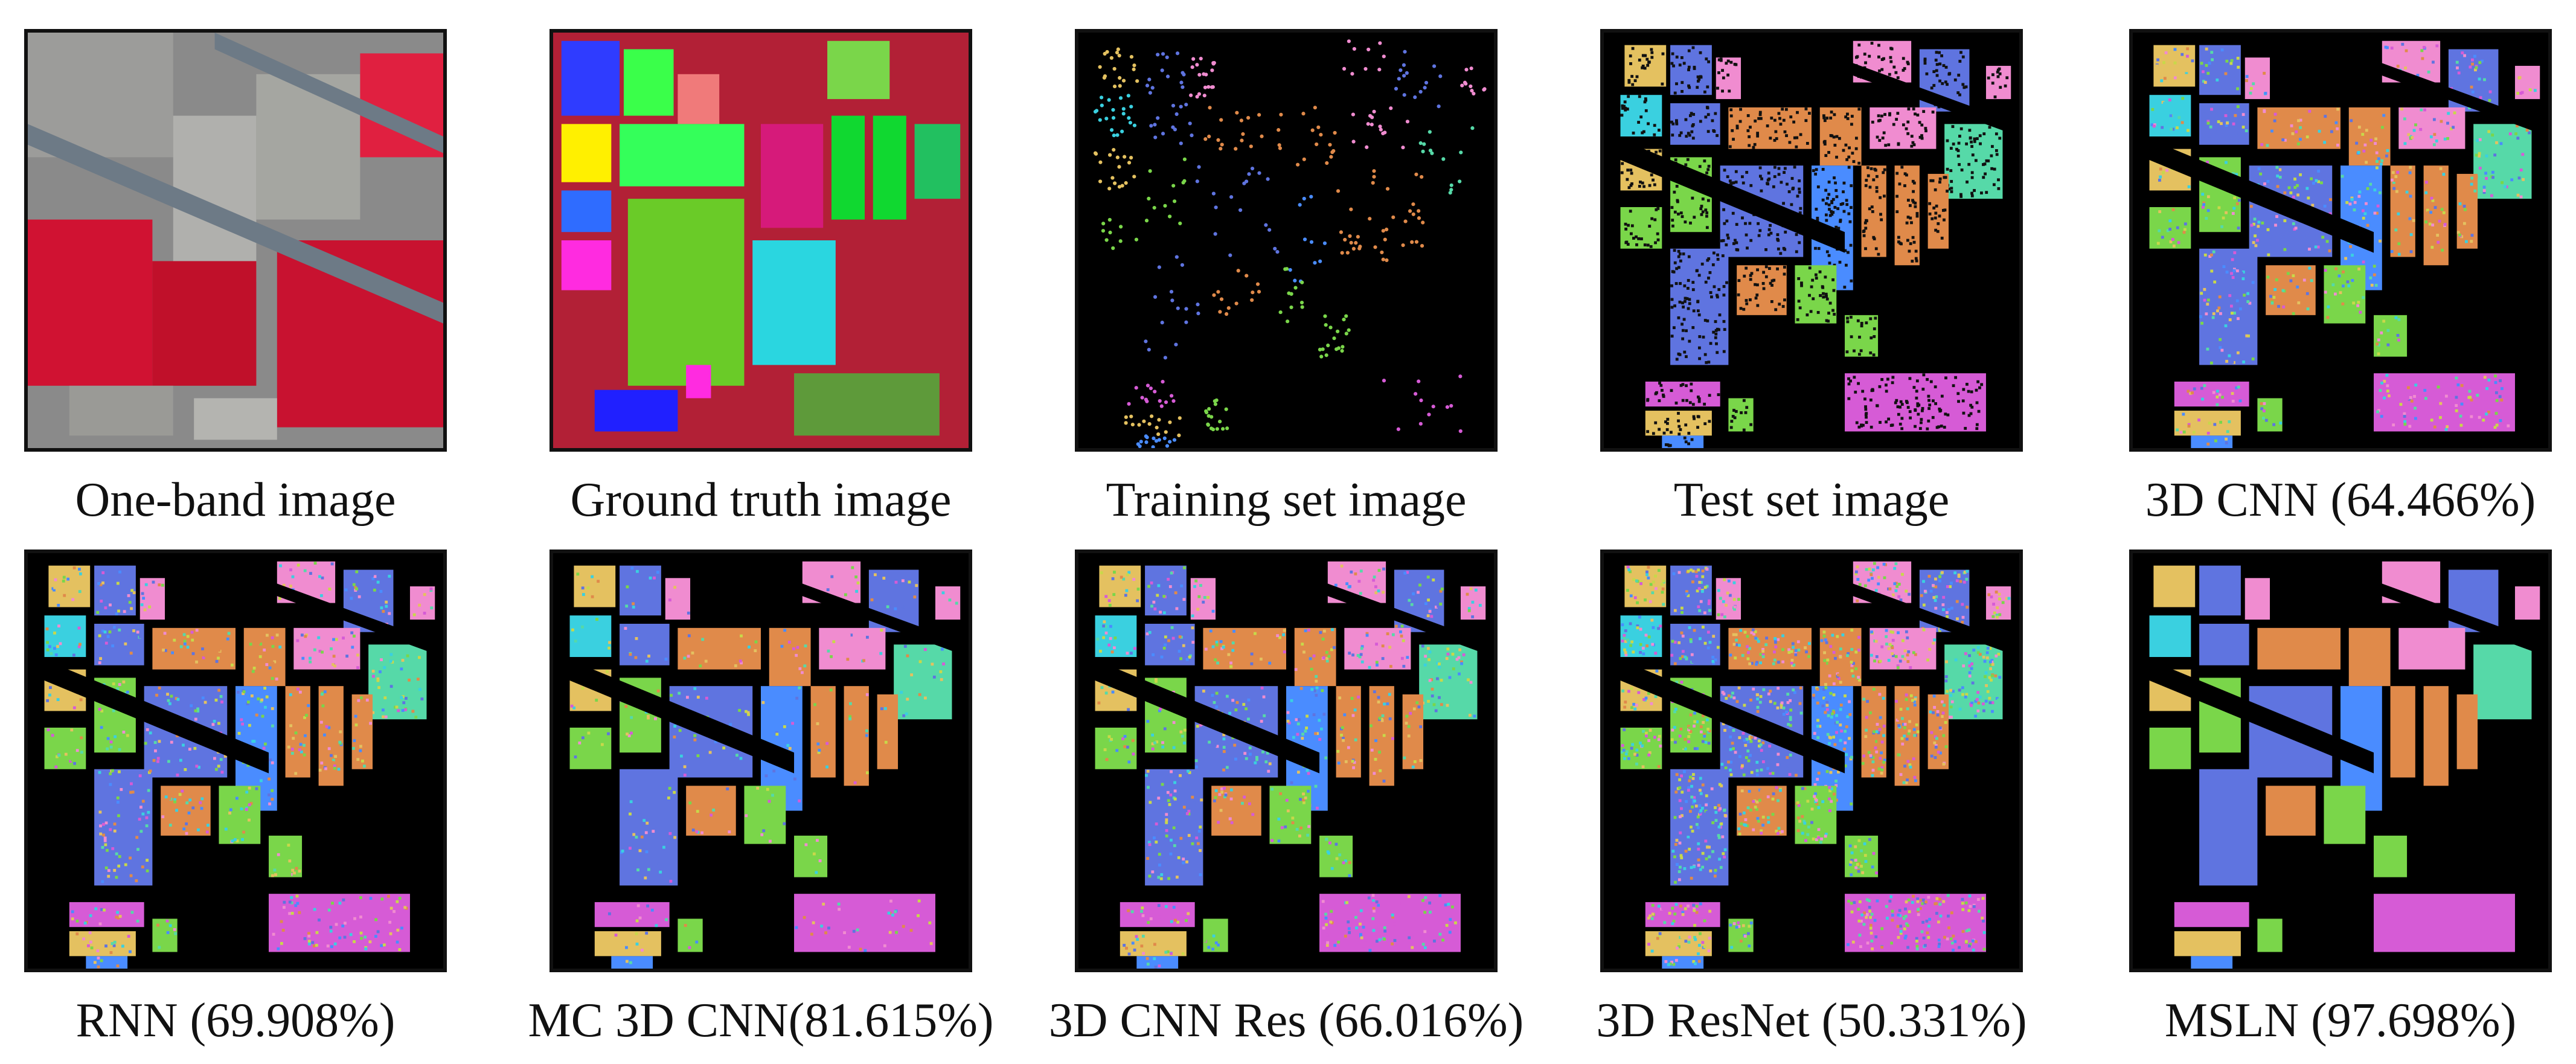  Describe the element at coordinates (2340, 240) in the screenshot. I see `3d-cnn-result-image` at that location.